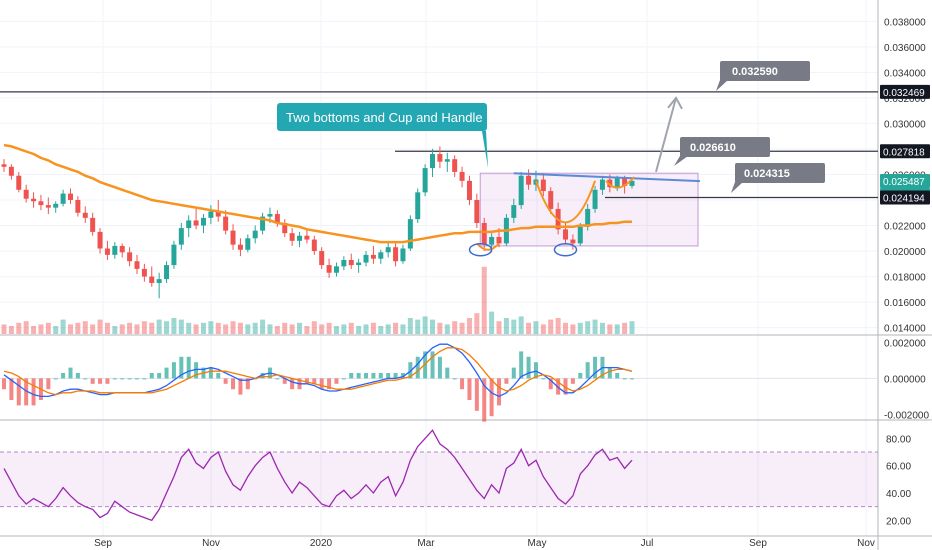 The height and width of the screenshot is (550, 932). I want to click on bottom-curve, so click(488, 246).